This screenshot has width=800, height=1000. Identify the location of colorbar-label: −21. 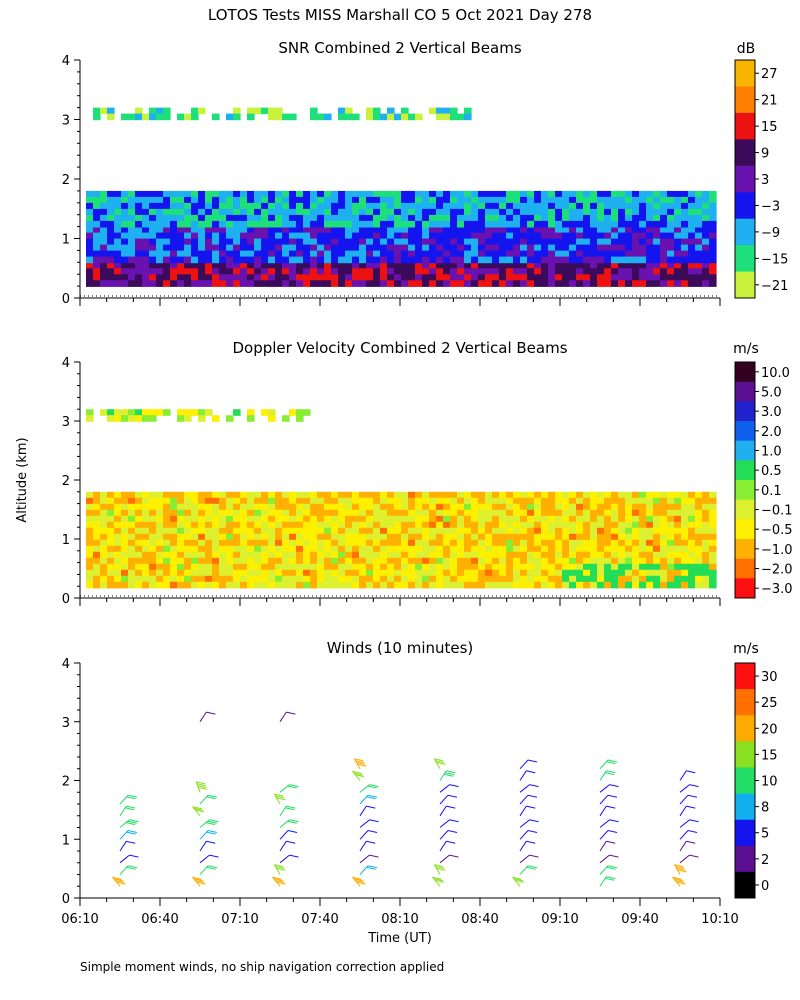
(774, 286).